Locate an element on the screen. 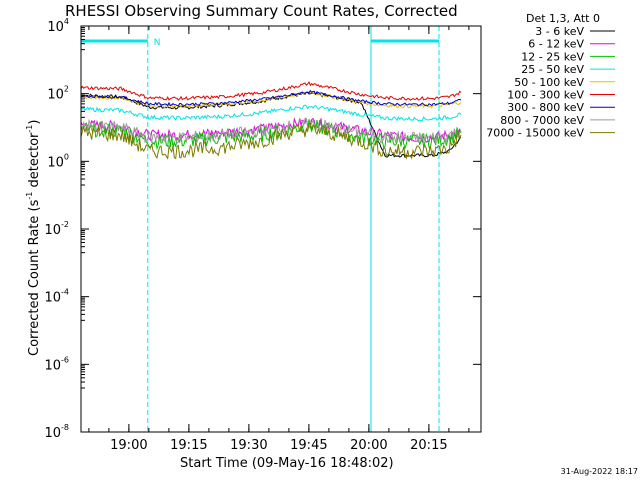  x-tick-label: 19:00 is located at coordinates (128, 445).